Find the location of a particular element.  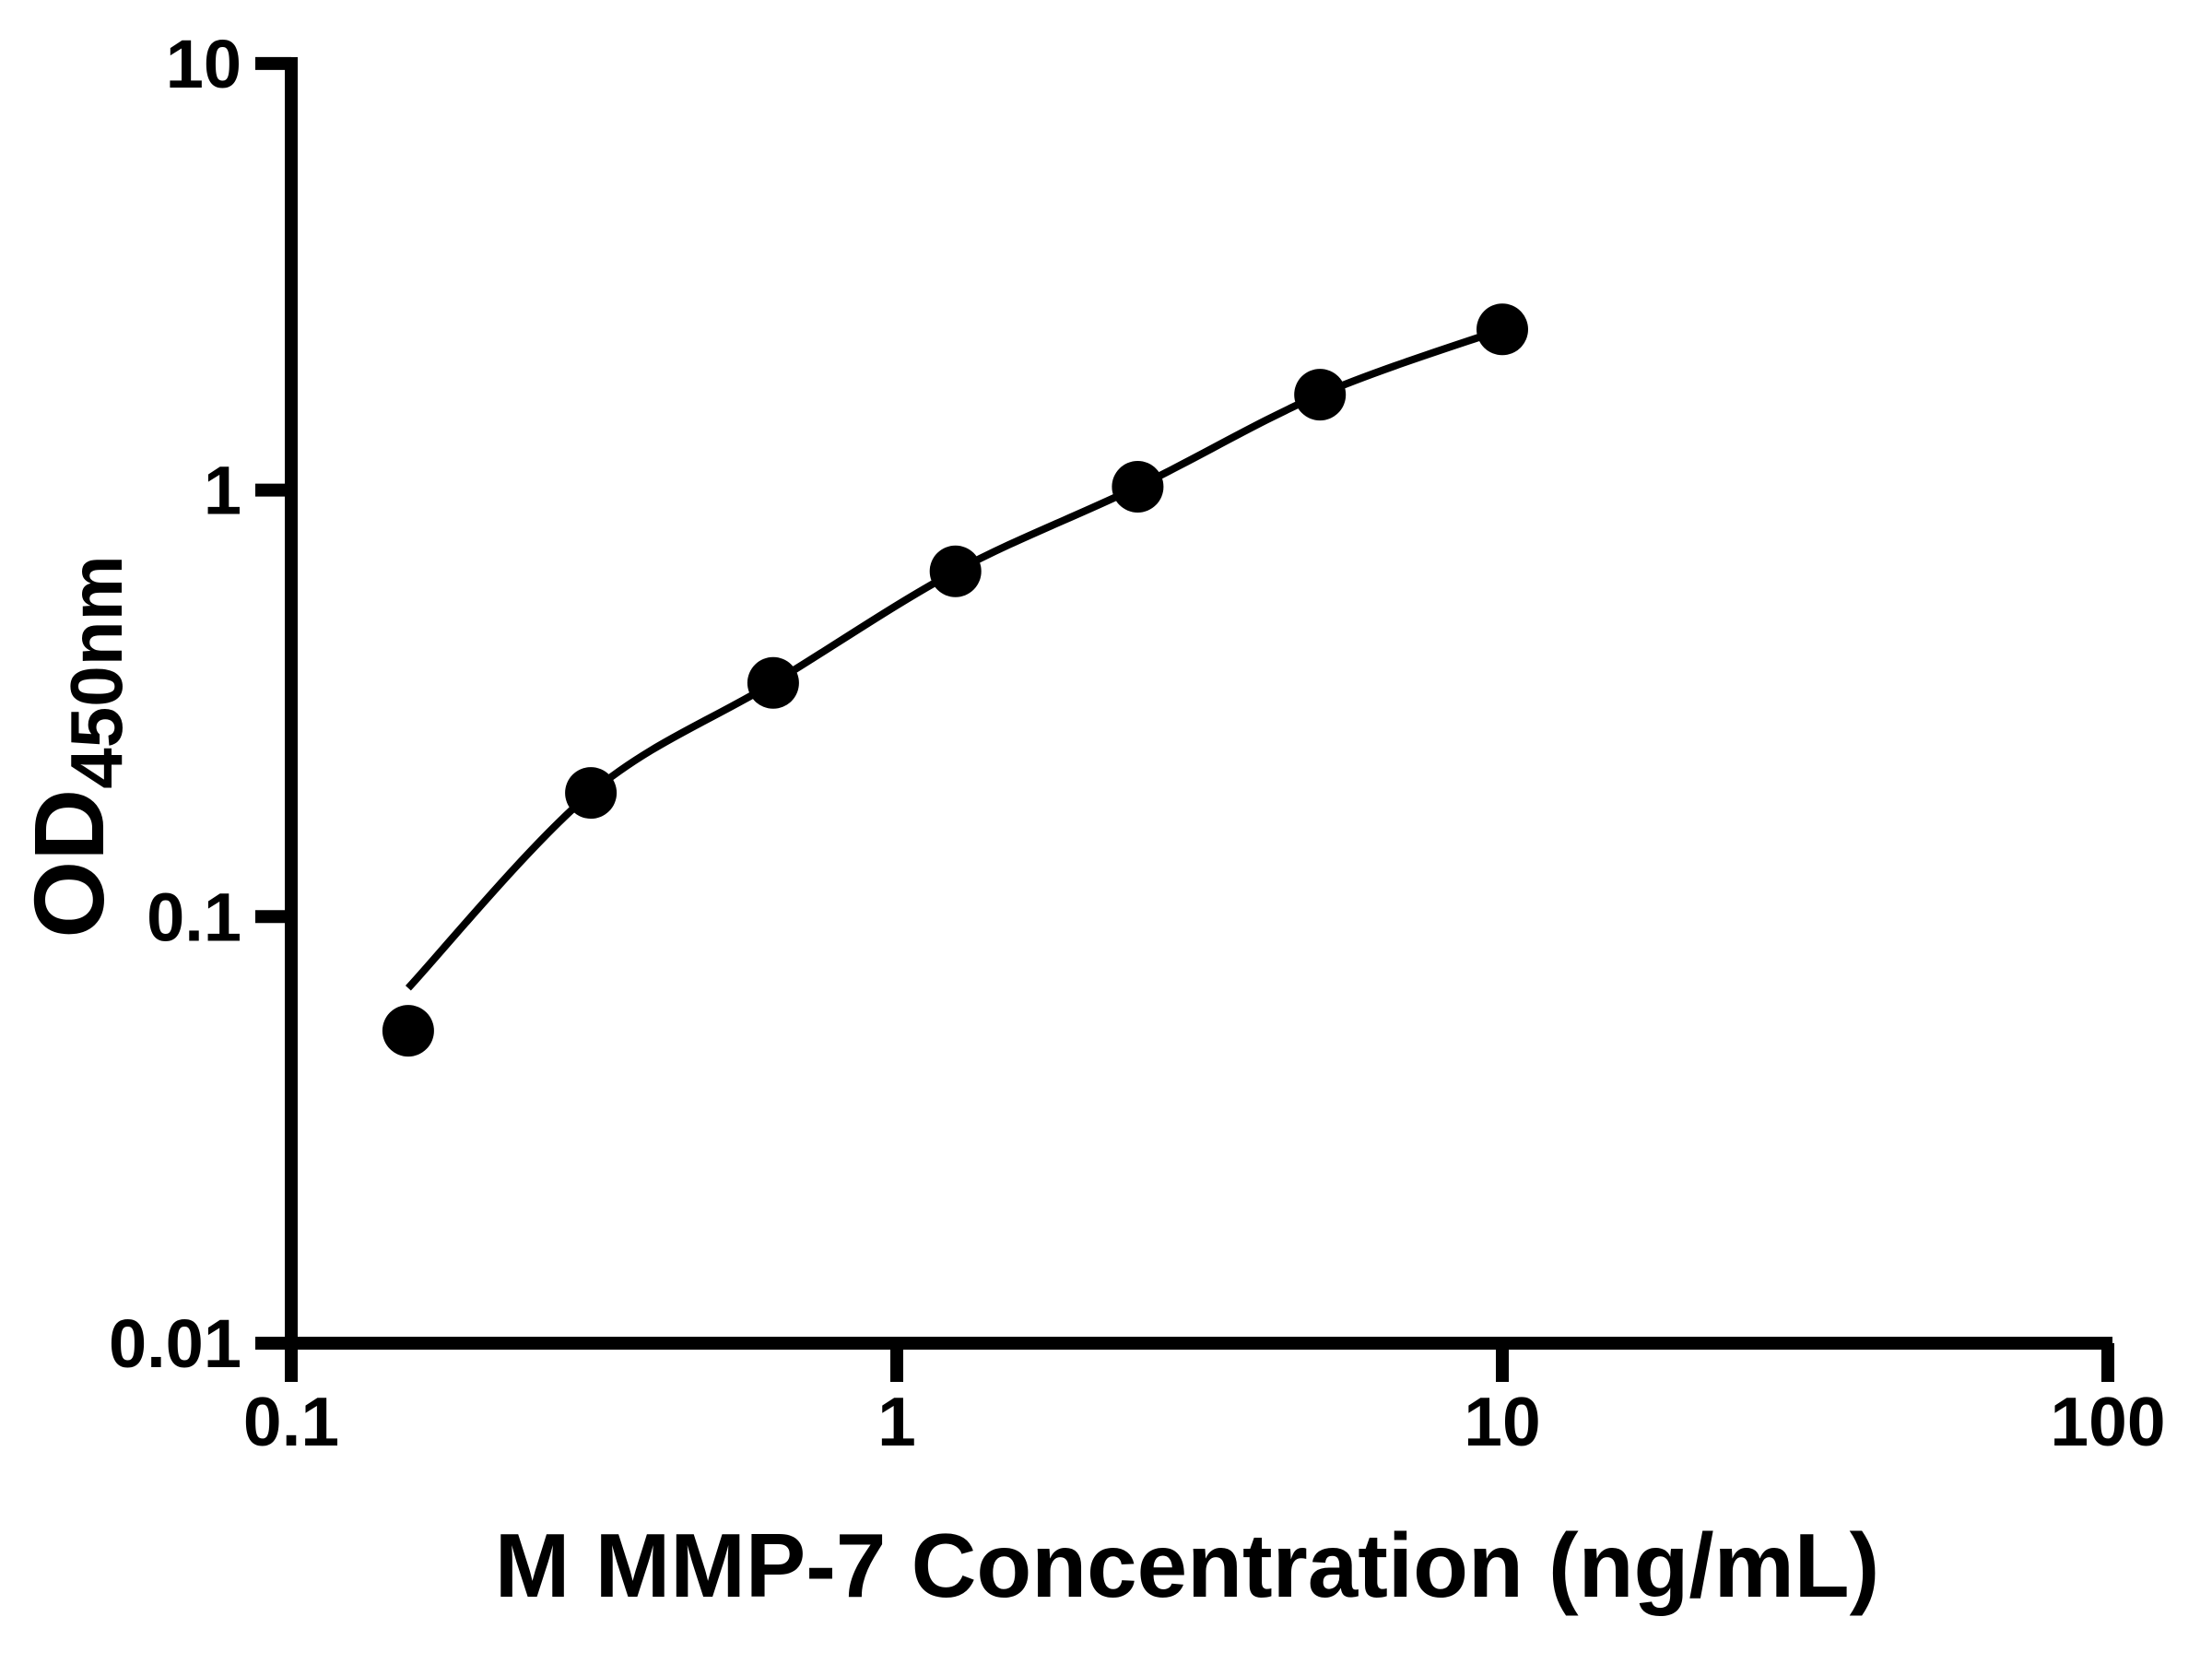

y-tick-label: 0.01 is located at coordinates (175, 1343).